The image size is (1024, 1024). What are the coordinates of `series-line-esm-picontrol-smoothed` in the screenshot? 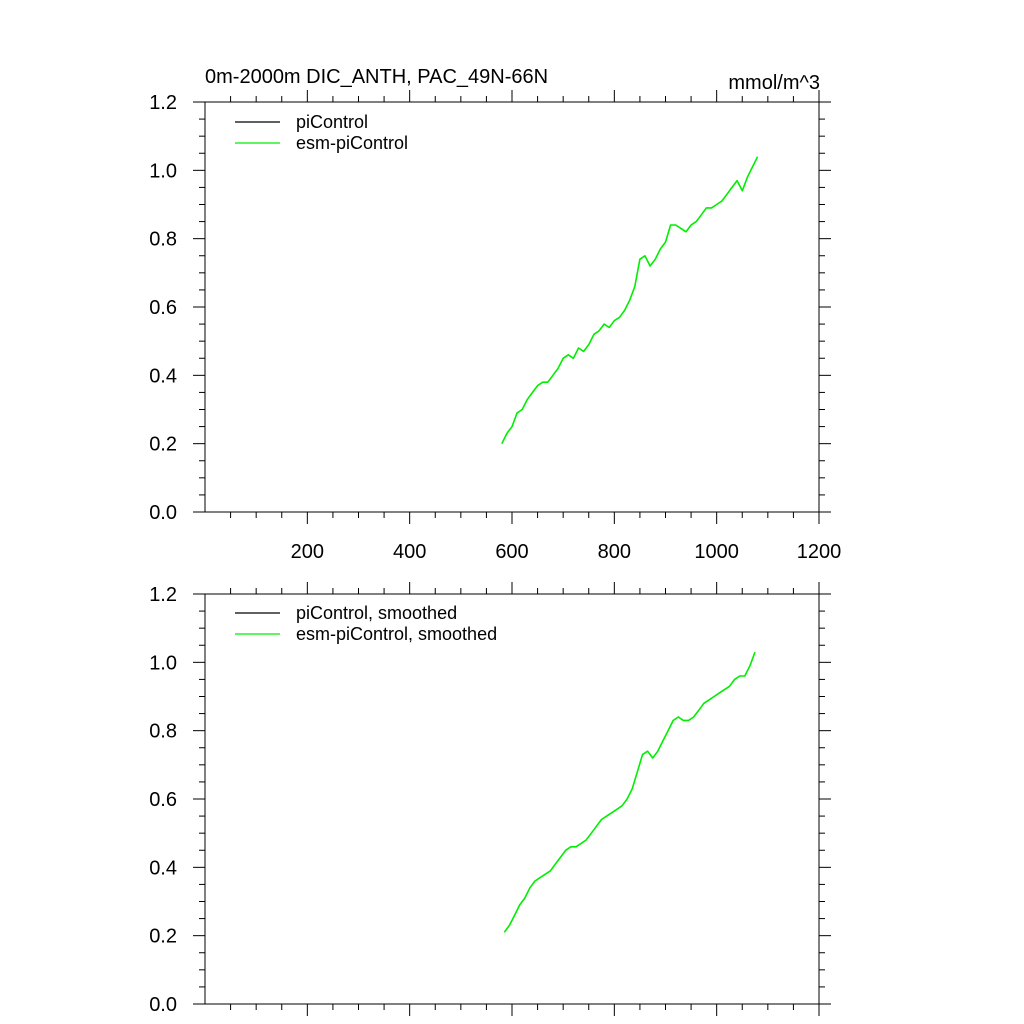 It's located at (629, 792).